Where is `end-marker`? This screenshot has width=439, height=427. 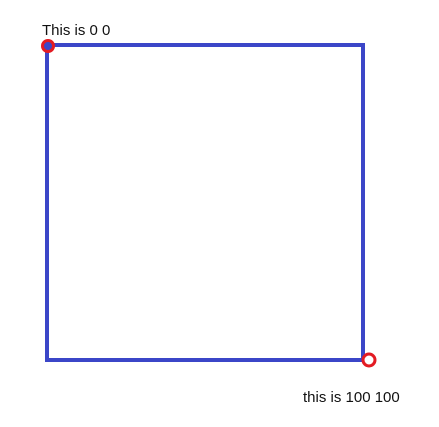 end-marker is located at coordinates (369, 360).